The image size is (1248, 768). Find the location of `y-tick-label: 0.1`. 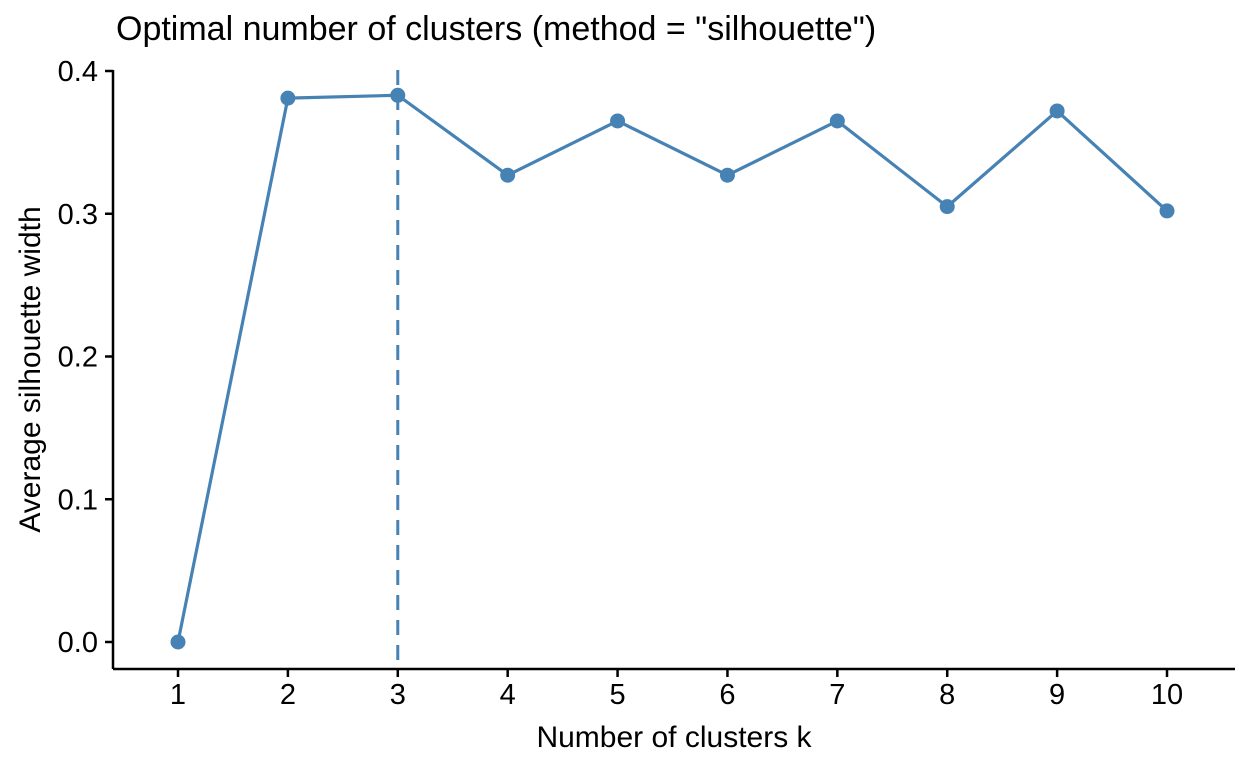

y-tick-label: 0.1 is located at coordinates (78, 500).